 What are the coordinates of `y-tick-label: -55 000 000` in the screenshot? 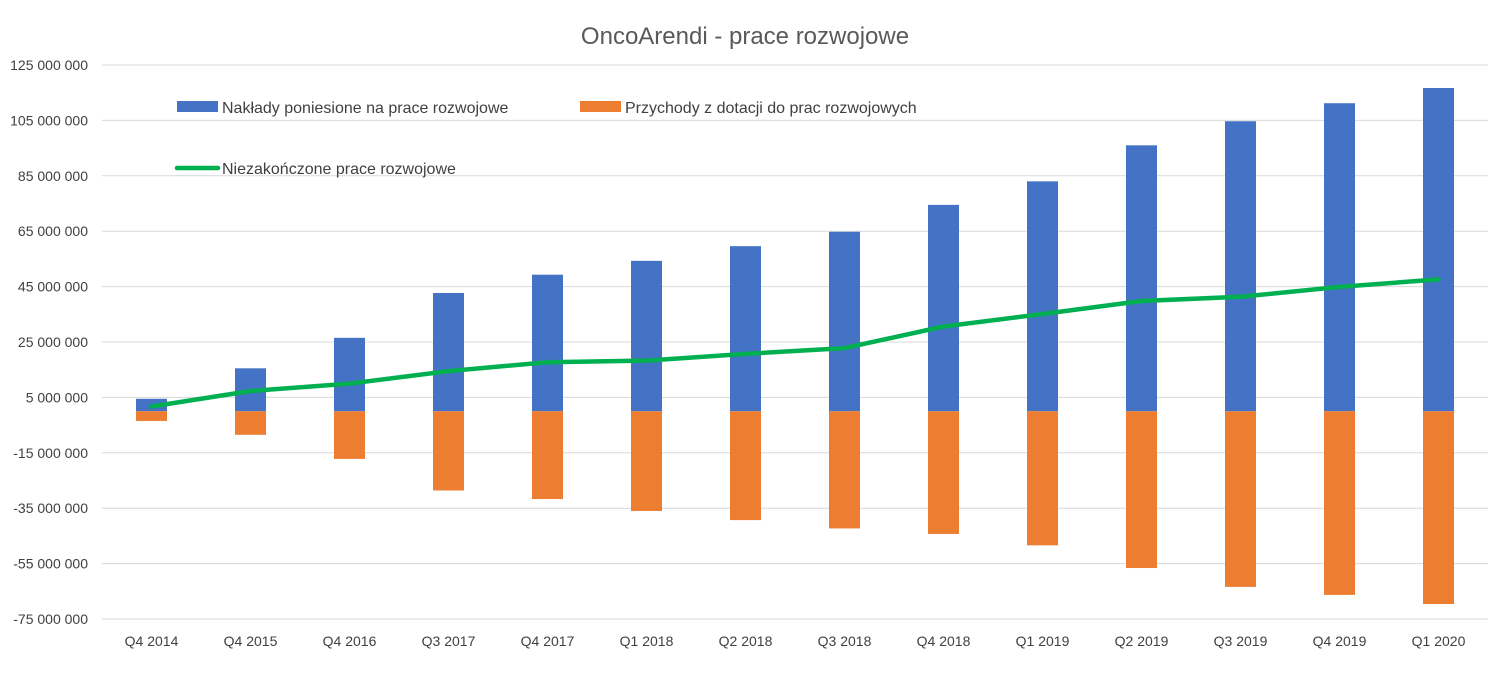 It's located at (50, 564).